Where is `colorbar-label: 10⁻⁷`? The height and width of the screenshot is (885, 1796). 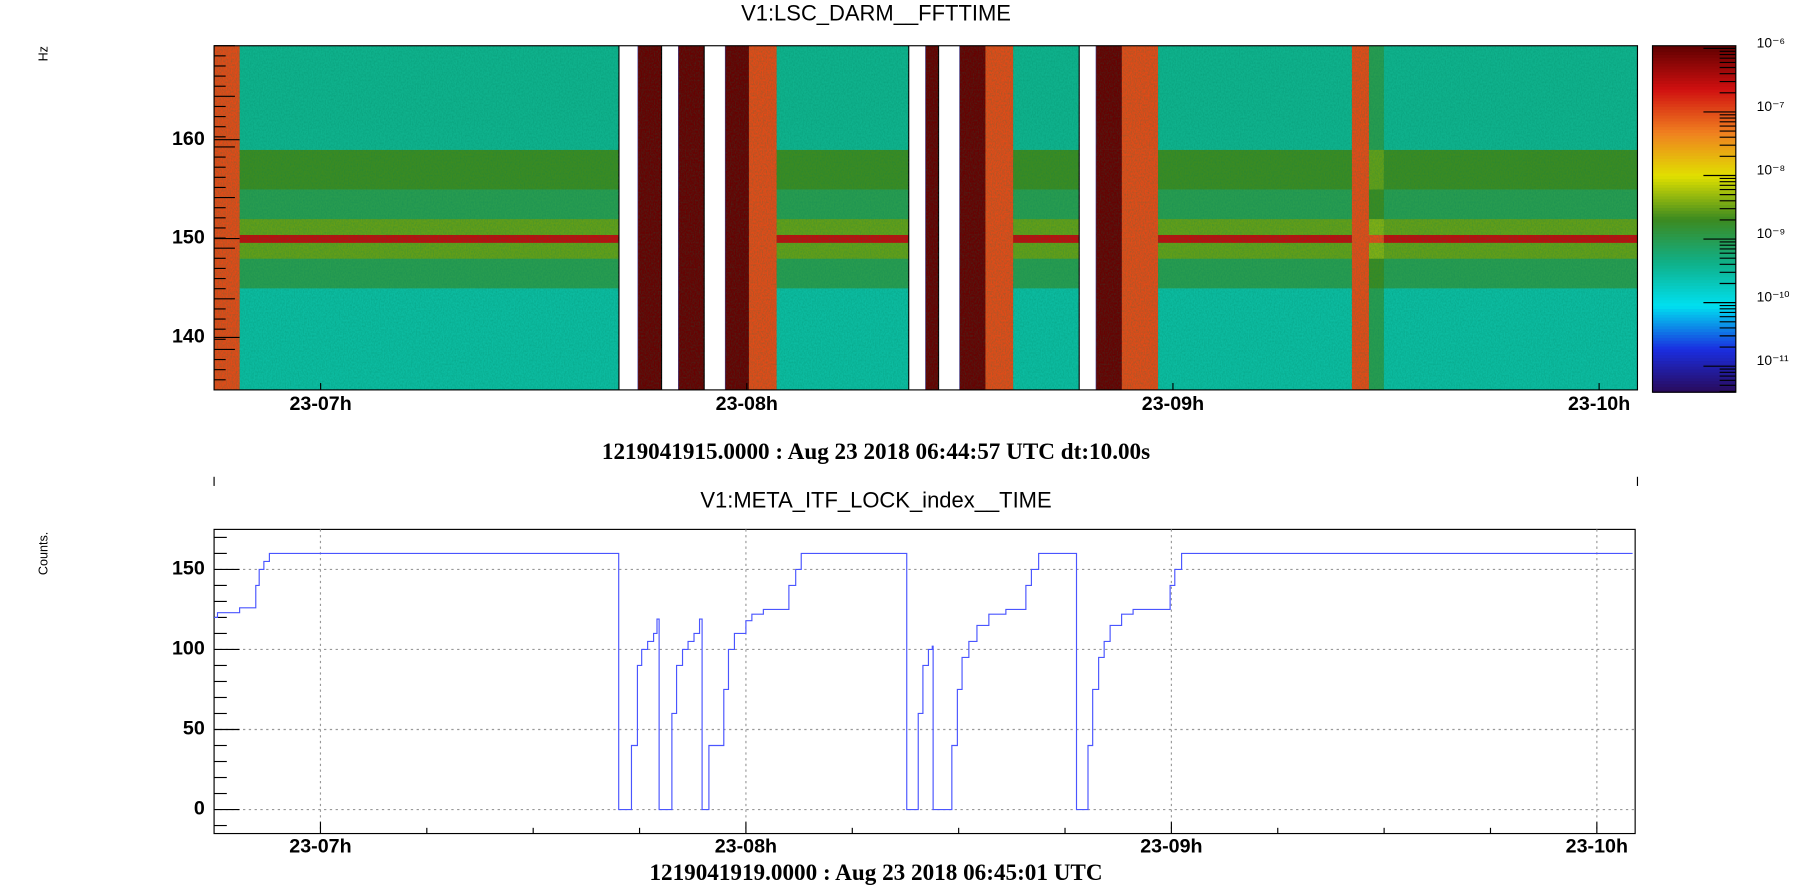
colorbar-label: 10⁻⁷ is located at coordinates (1771, 106).